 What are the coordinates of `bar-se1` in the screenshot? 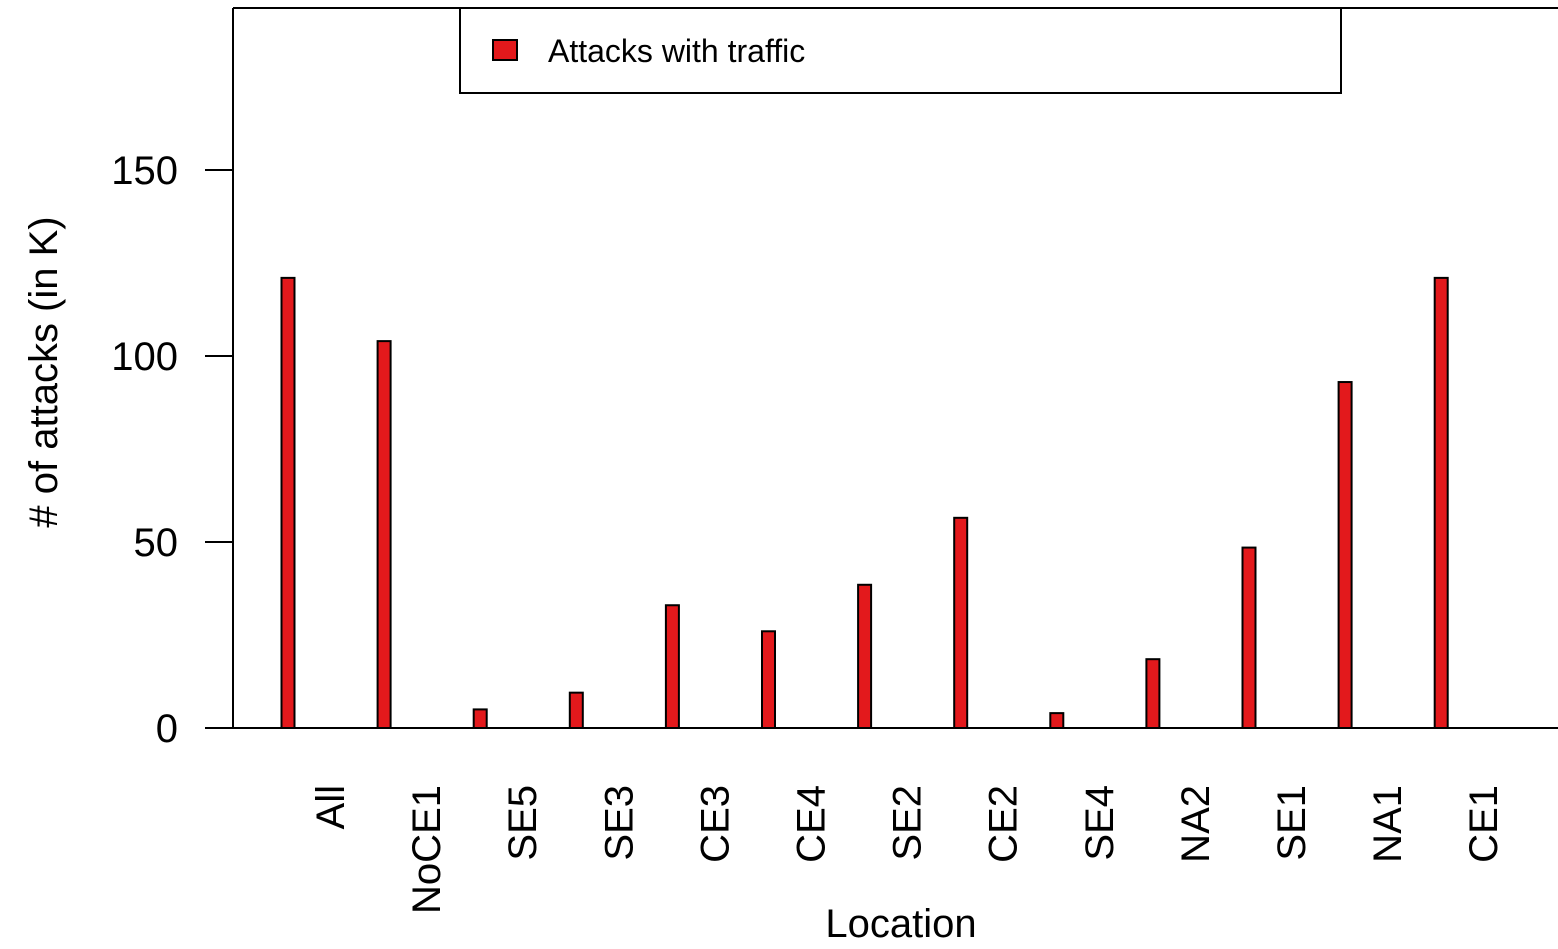 It's located at (1249, 638).